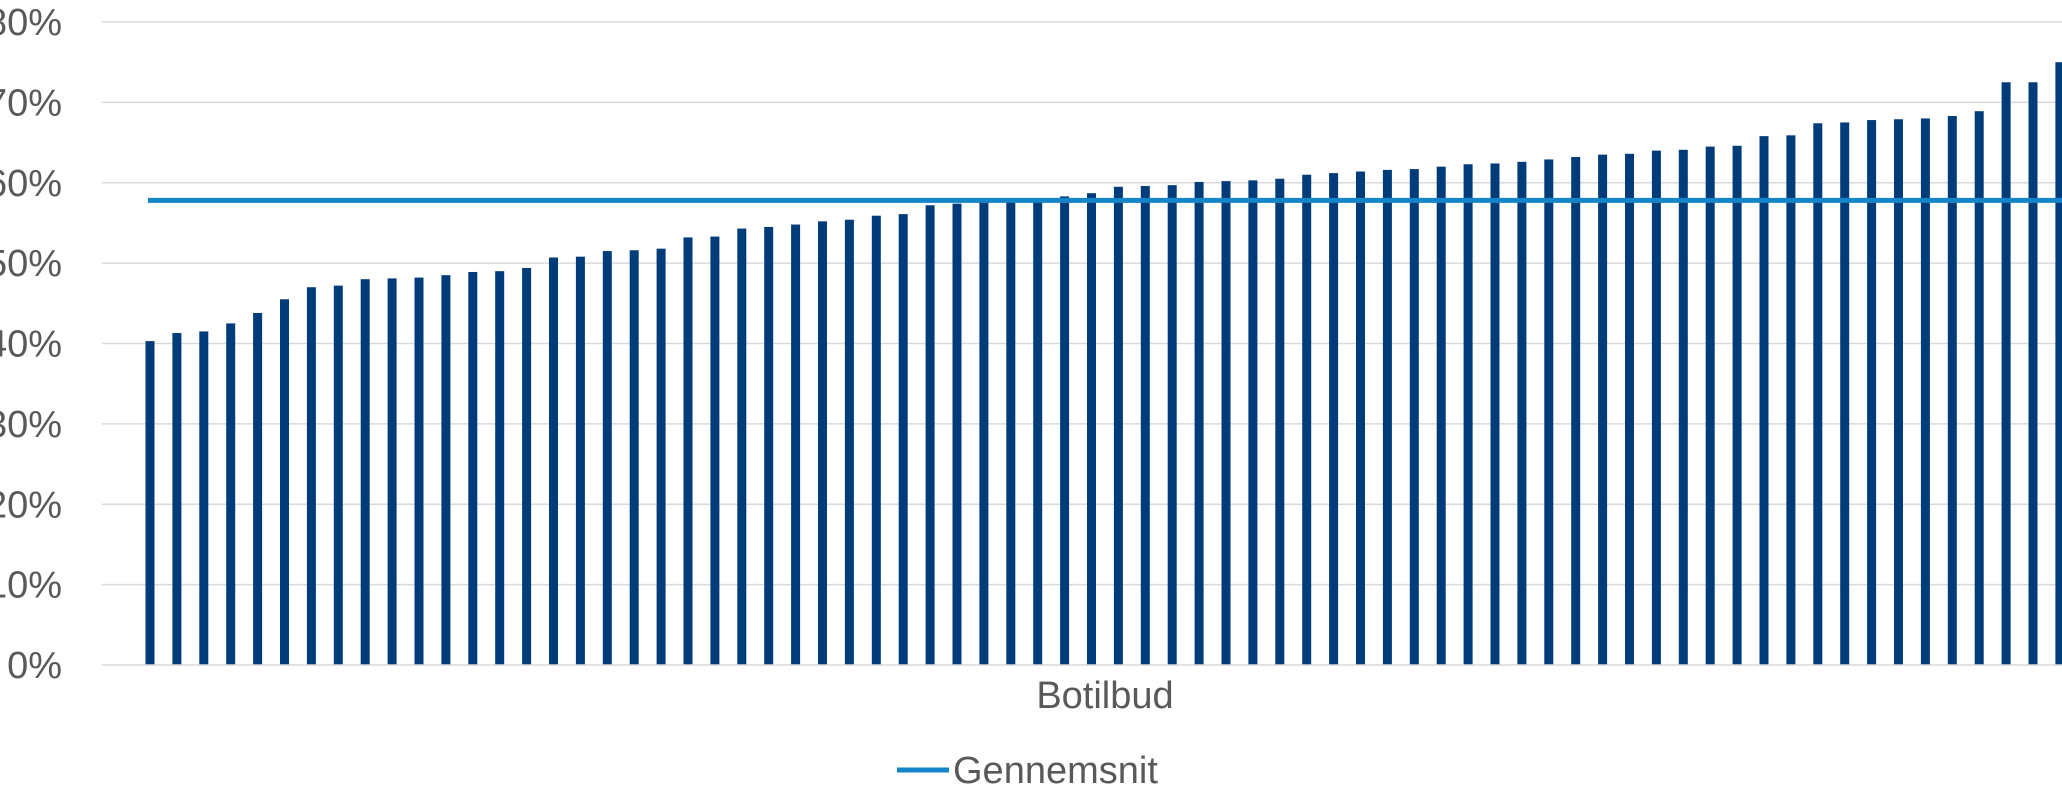 The width and height of the screenshot is (2062, 787). What do you see at coordinates (1104, 696) in the screenshot?
I see `x-axis-category-label: Botilbud` at bounding box center [1104, 696].